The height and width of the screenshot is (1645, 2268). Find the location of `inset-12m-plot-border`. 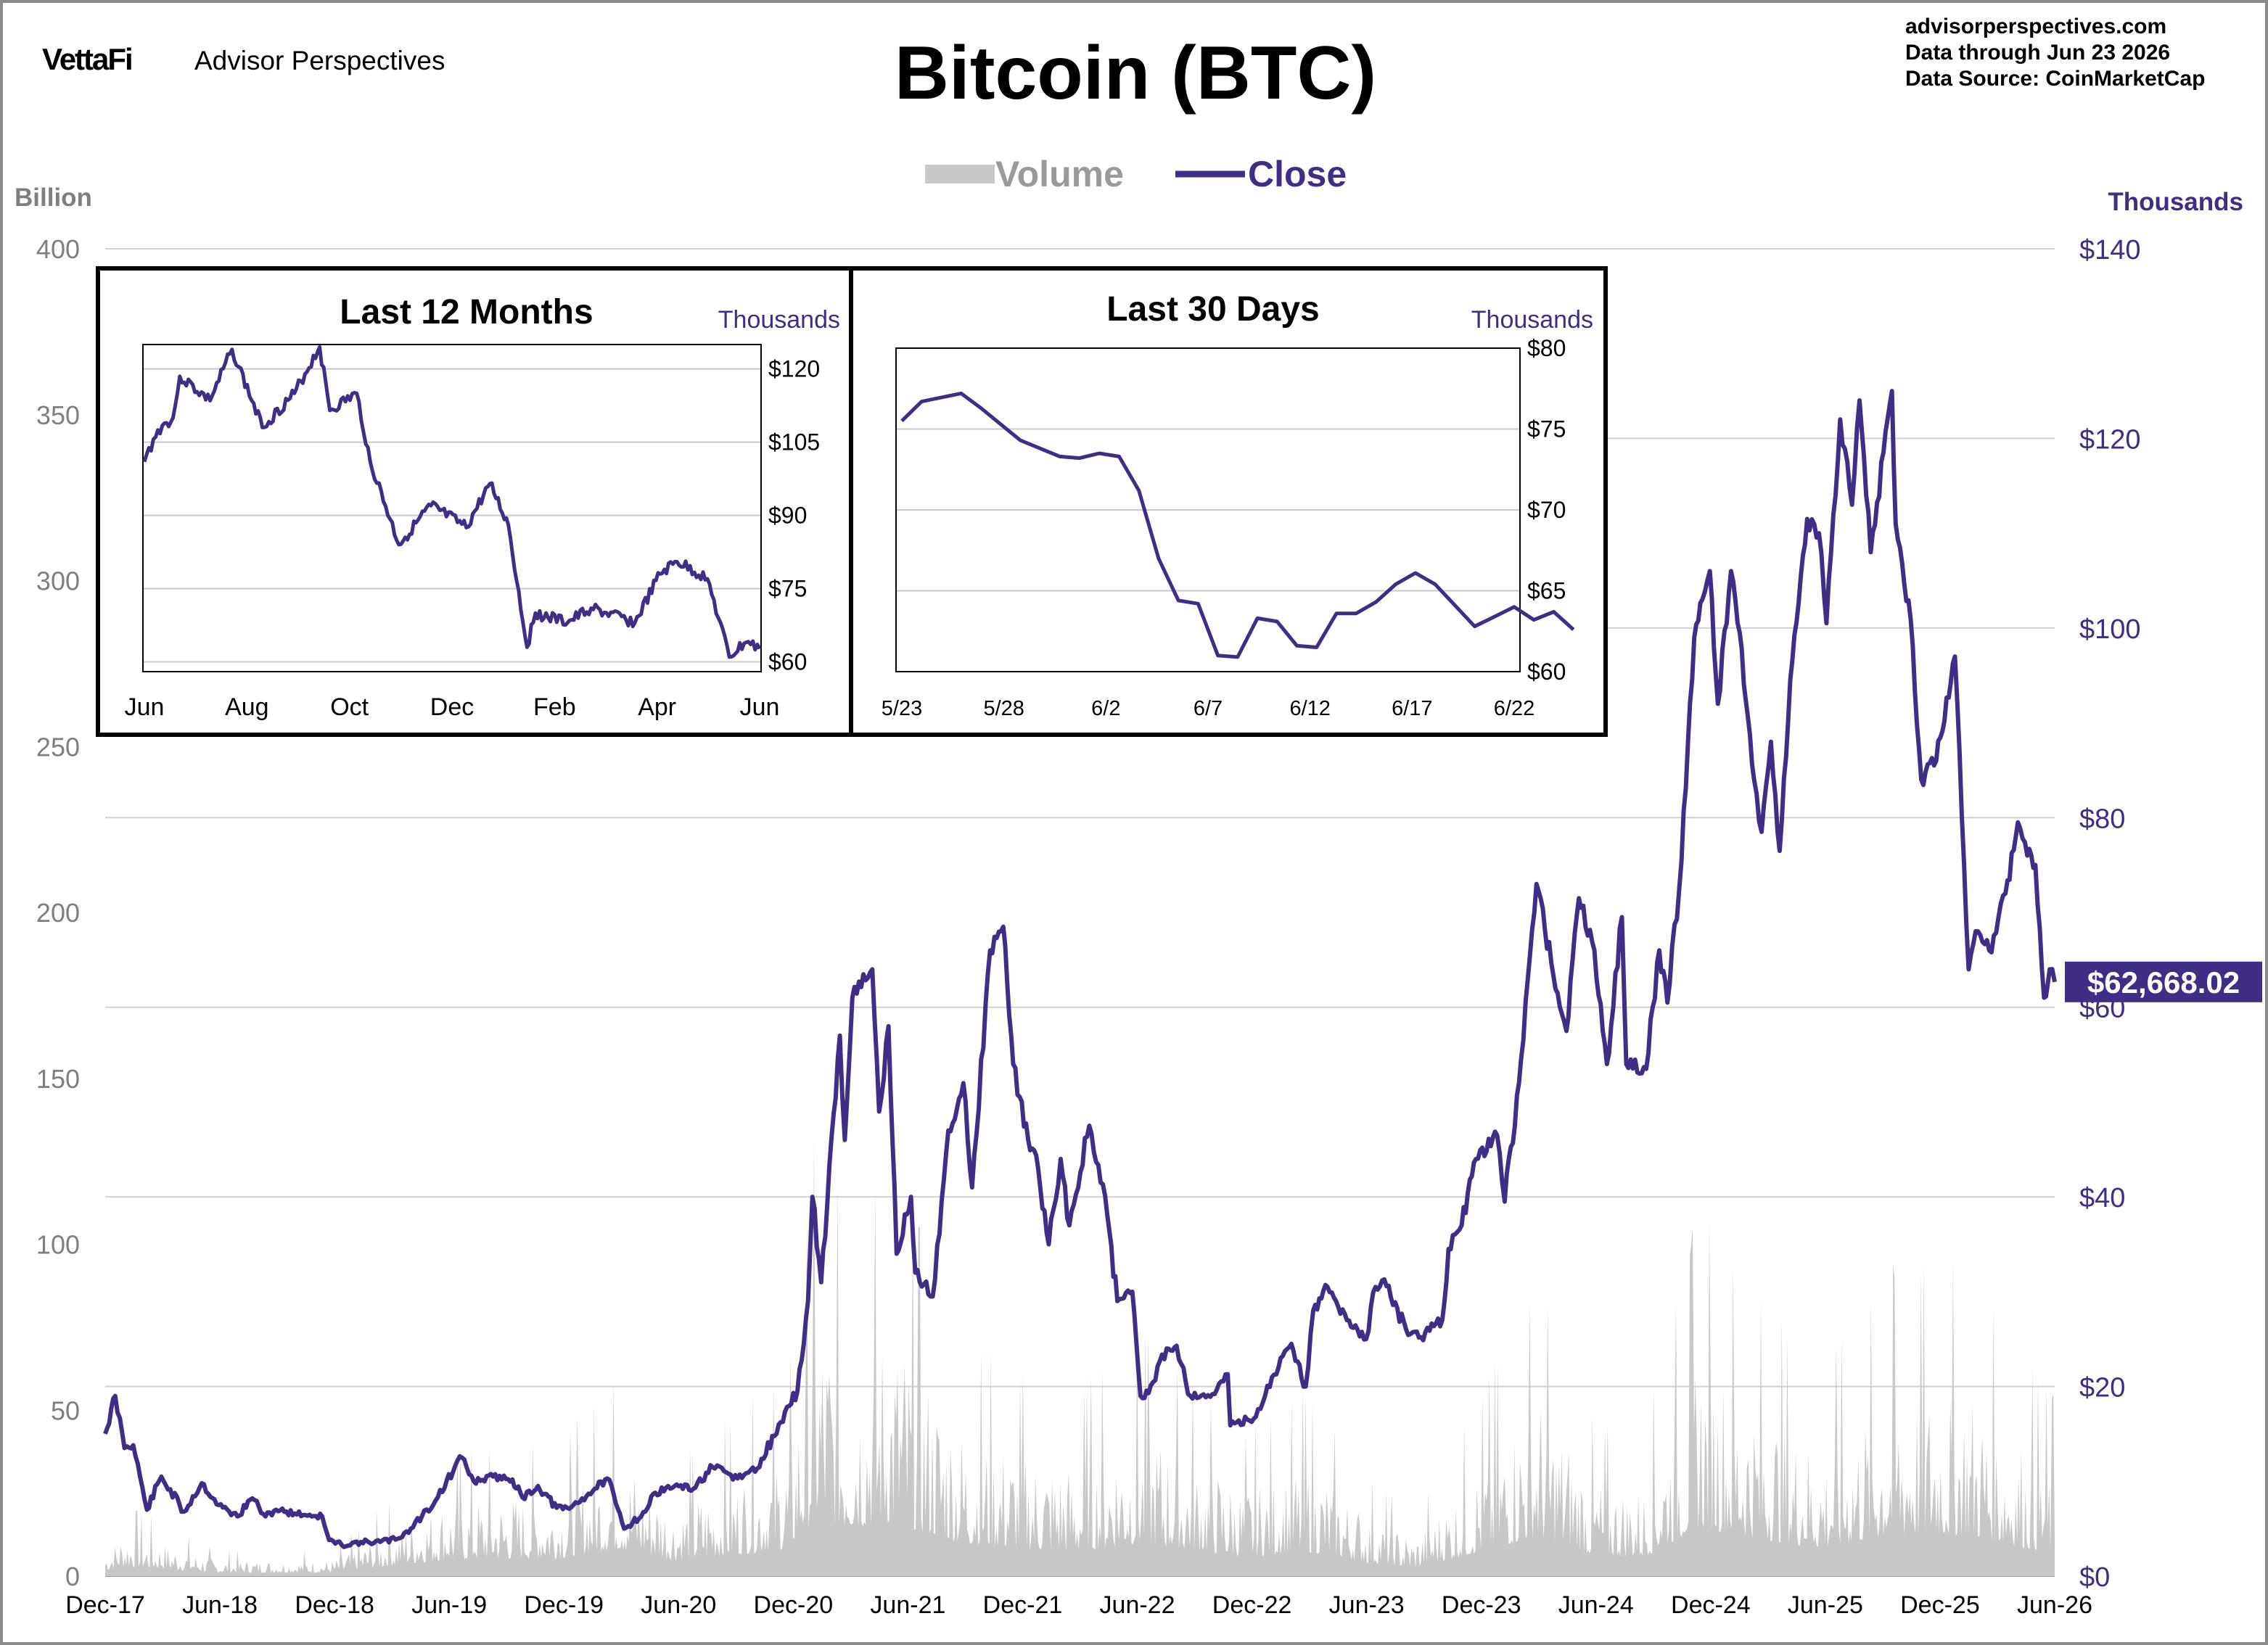

inset-12m-plot-border is located at coordinates (452, 508).